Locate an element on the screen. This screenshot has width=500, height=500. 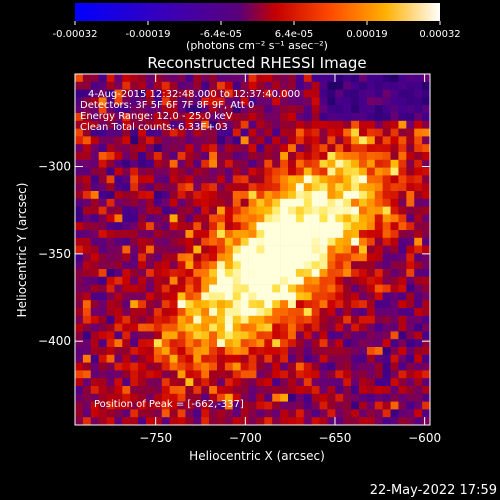
y-axis-label: Heliocentric Y (arcsec) is located at coordinates (22, 250).